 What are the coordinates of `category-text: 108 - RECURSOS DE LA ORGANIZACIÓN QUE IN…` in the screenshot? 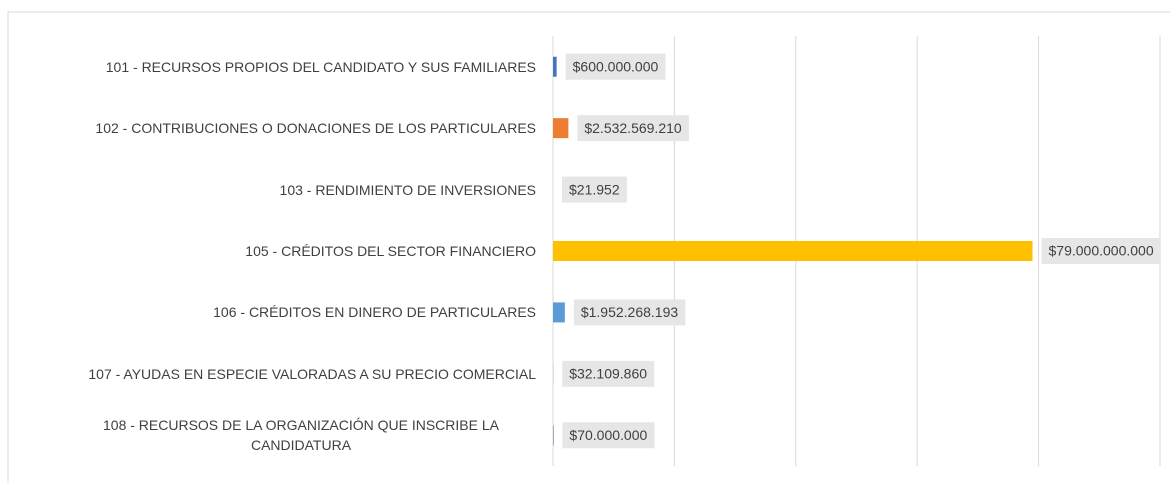 It's located at (301, 435).